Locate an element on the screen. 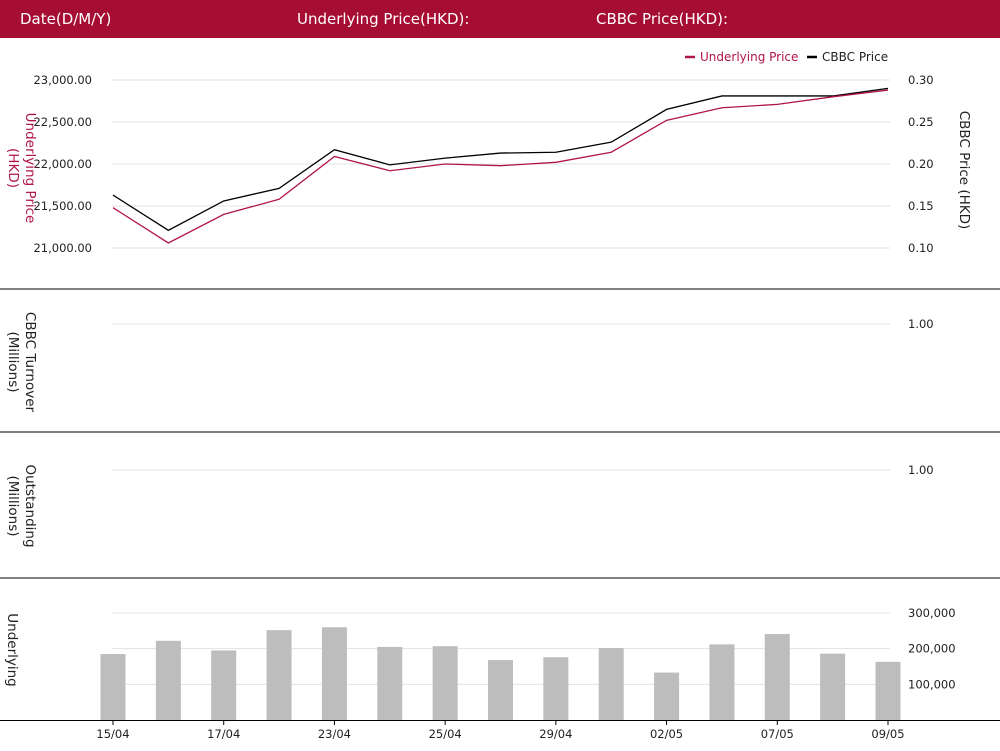 This screenshot has height=751, width=1000. legend-cbbc-label: CBBC Price is located at coordinates (855, 57).